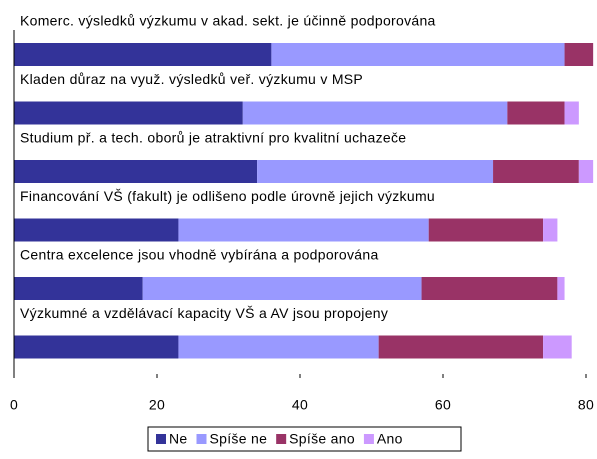 The width and height of the screenshot is (597, 459). Describe the element at coordinates (178, 439) in the screenshot. I see `legend-label: Ne` at that location.